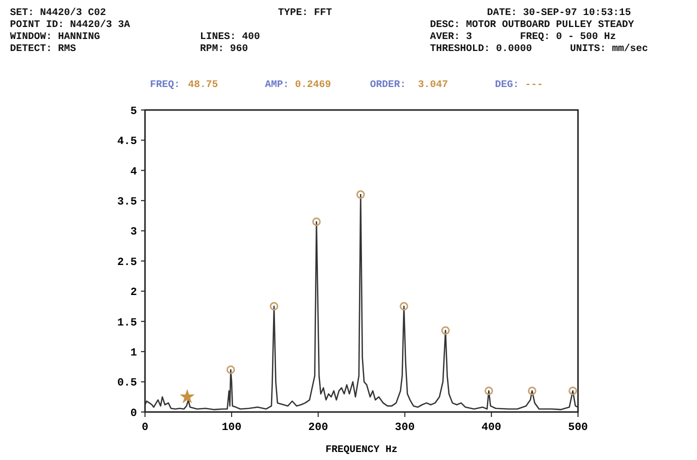 The height and width of the screenshot is (460, 697). I want to click on text: FREQ: 0 - 500 Hz, so click(568, 37).